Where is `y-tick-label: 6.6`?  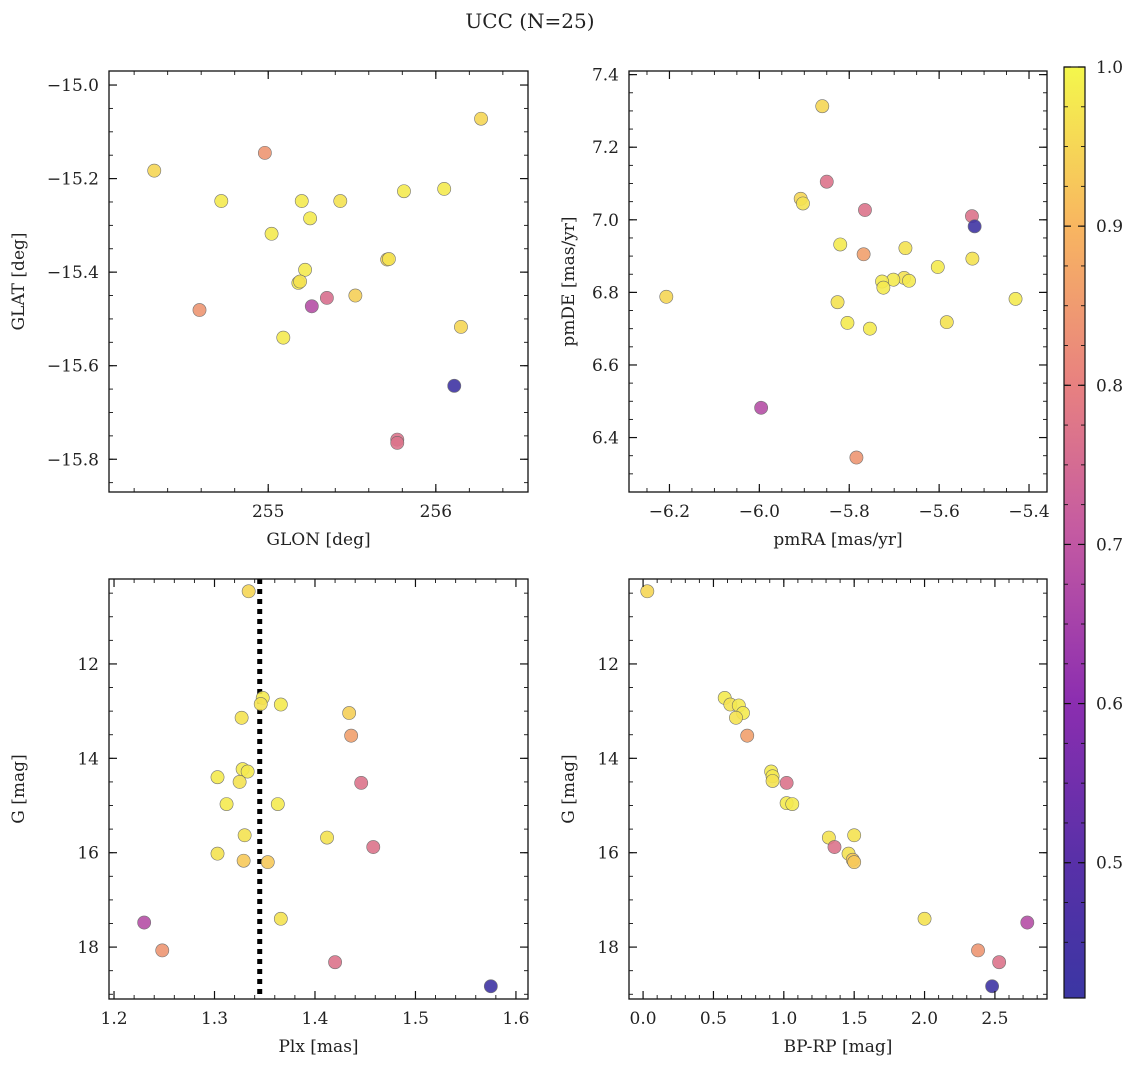 y-tick-label: 6.6 is located at coordinates (605, 366).